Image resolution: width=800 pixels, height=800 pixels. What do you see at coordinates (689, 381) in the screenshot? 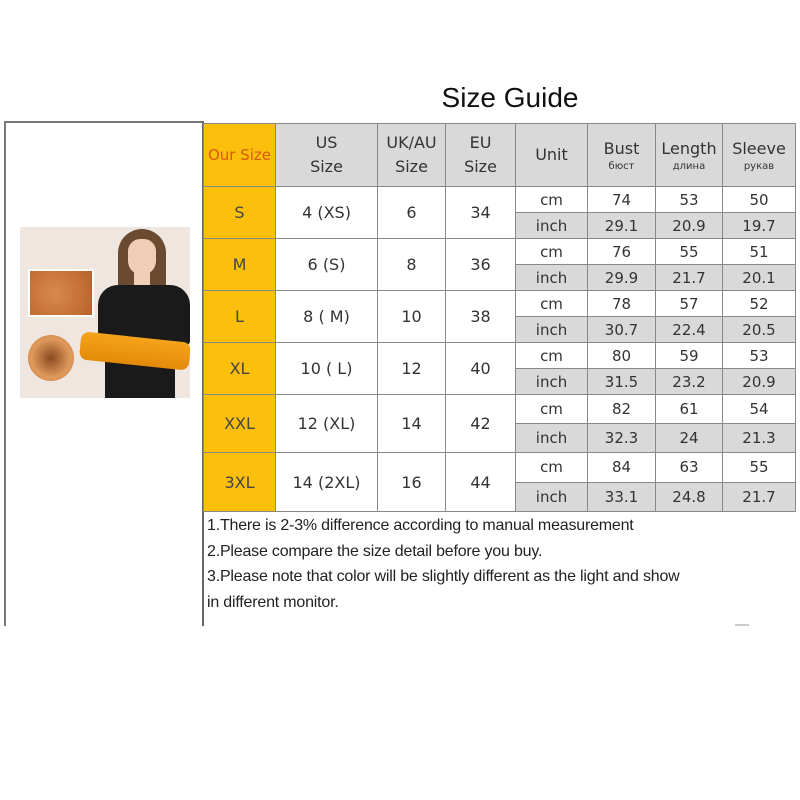
I see `length-cell: 23.2` at bounding box center [689, 381].